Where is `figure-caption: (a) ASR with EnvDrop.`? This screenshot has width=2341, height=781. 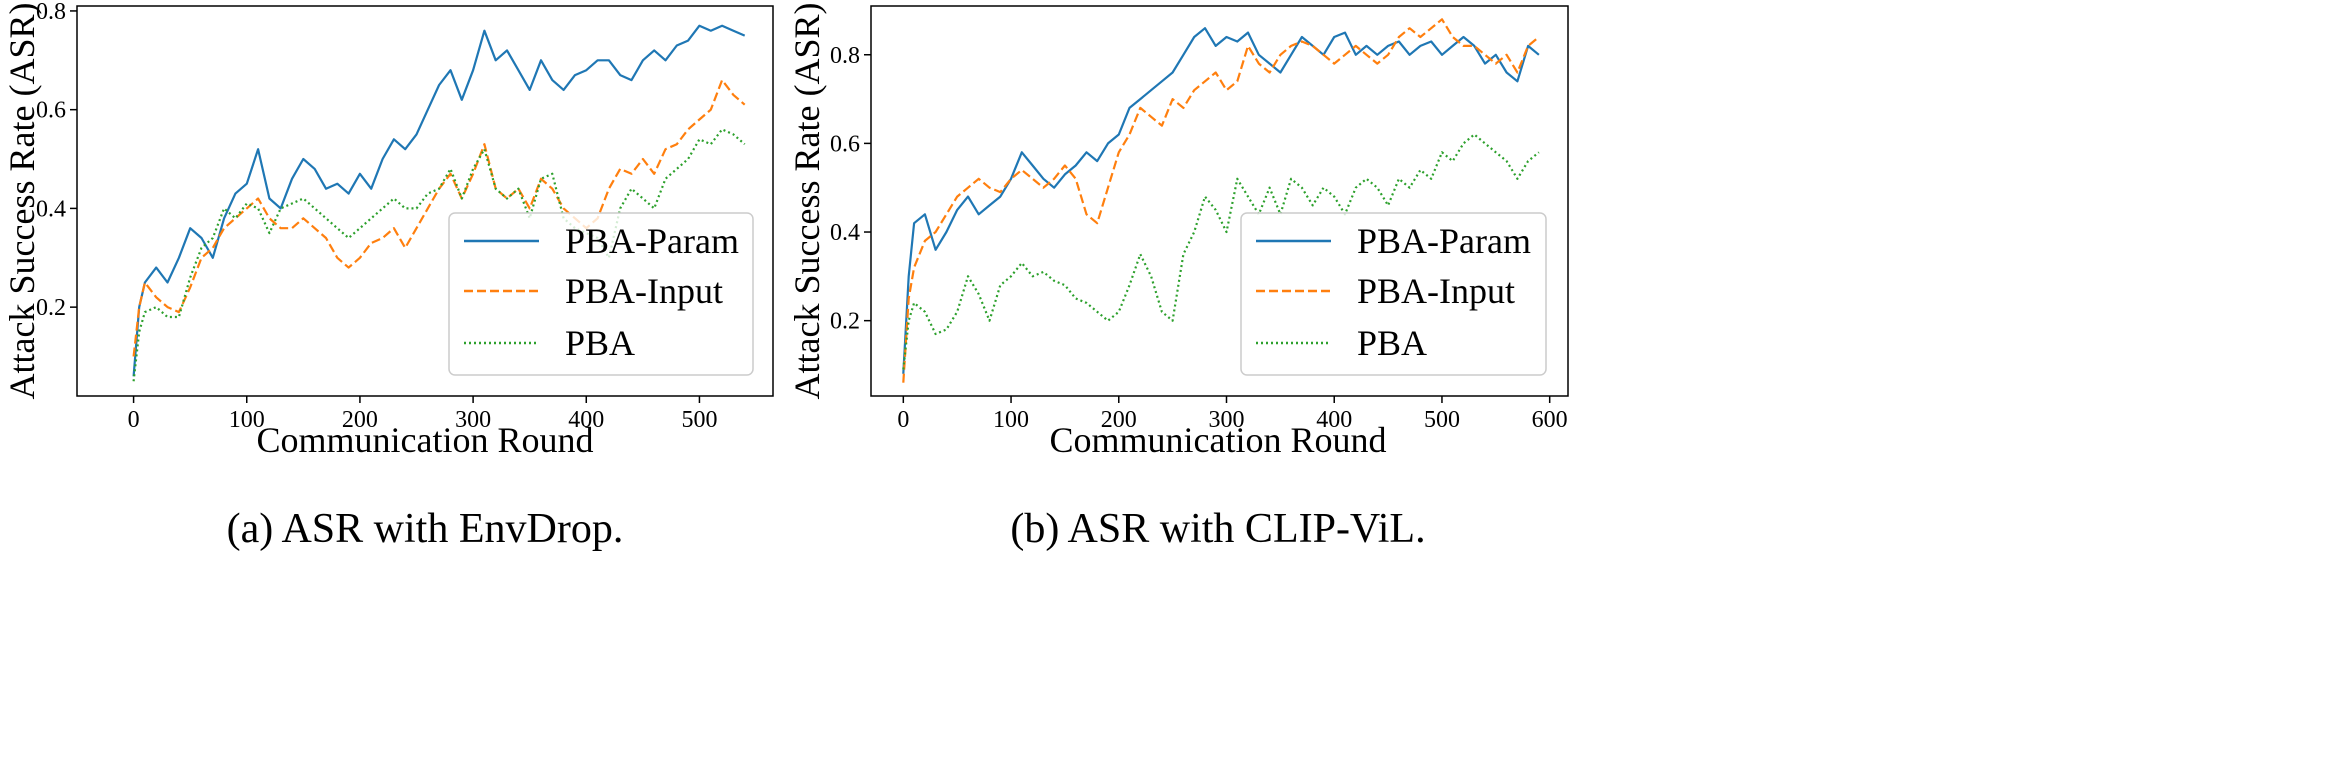
figure-caption: (a) ASR with EnvDrop. is located at coordinates (425, 529).